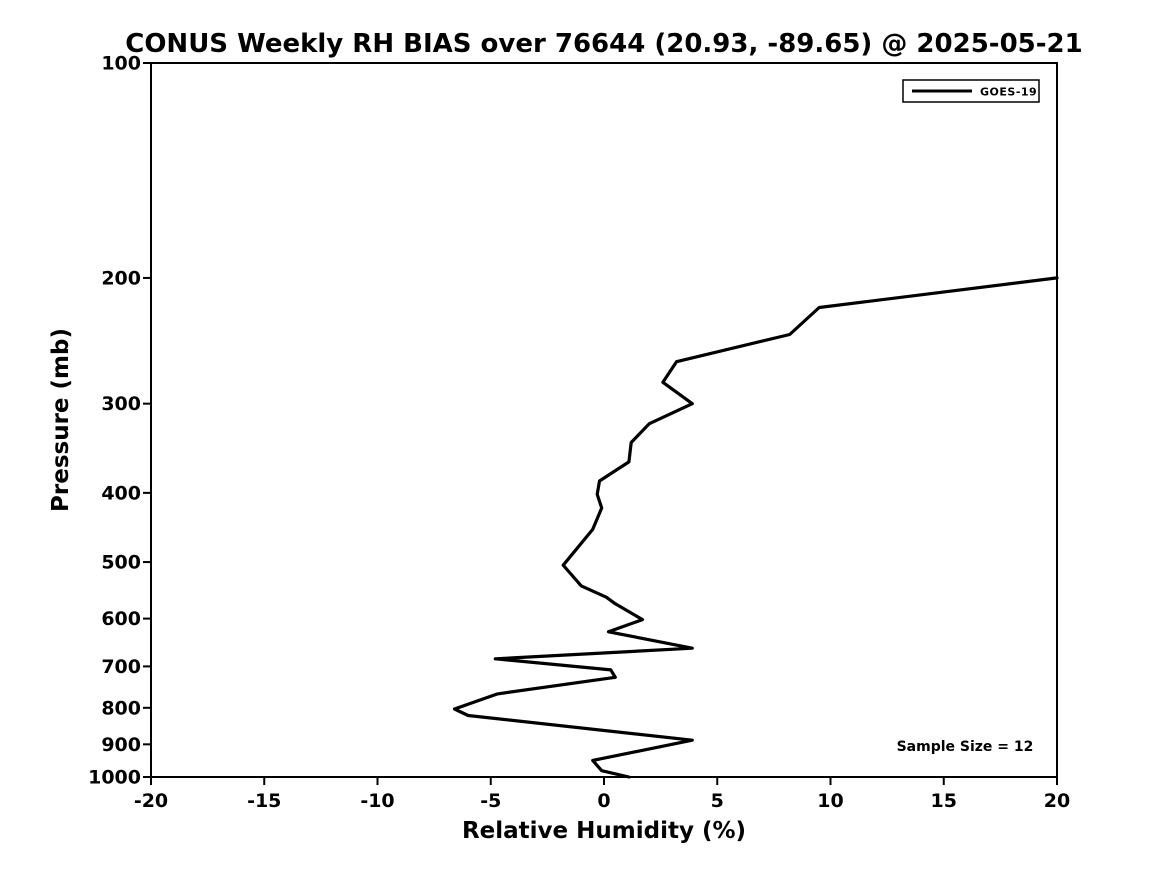  What do you see at coordinates (1057, 801) in the screenshot?
I see `x-tick-label: 20` at bounding box center [1057, 801].